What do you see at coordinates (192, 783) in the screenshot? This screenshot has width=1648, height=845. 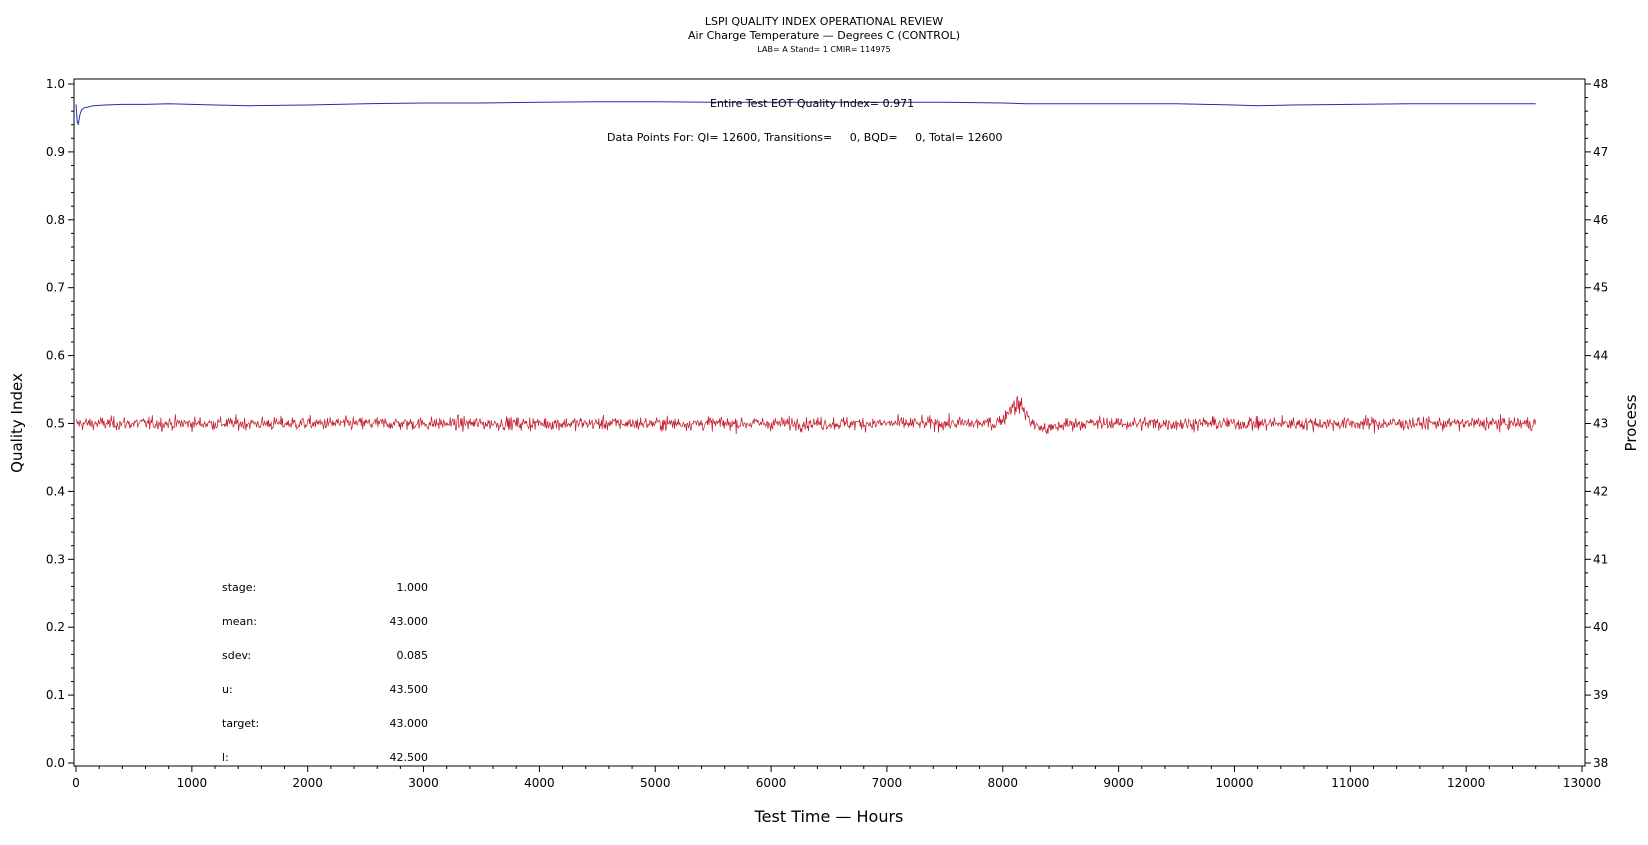 I see `x-tick-label: 1000` at bounding box center [192, 783].